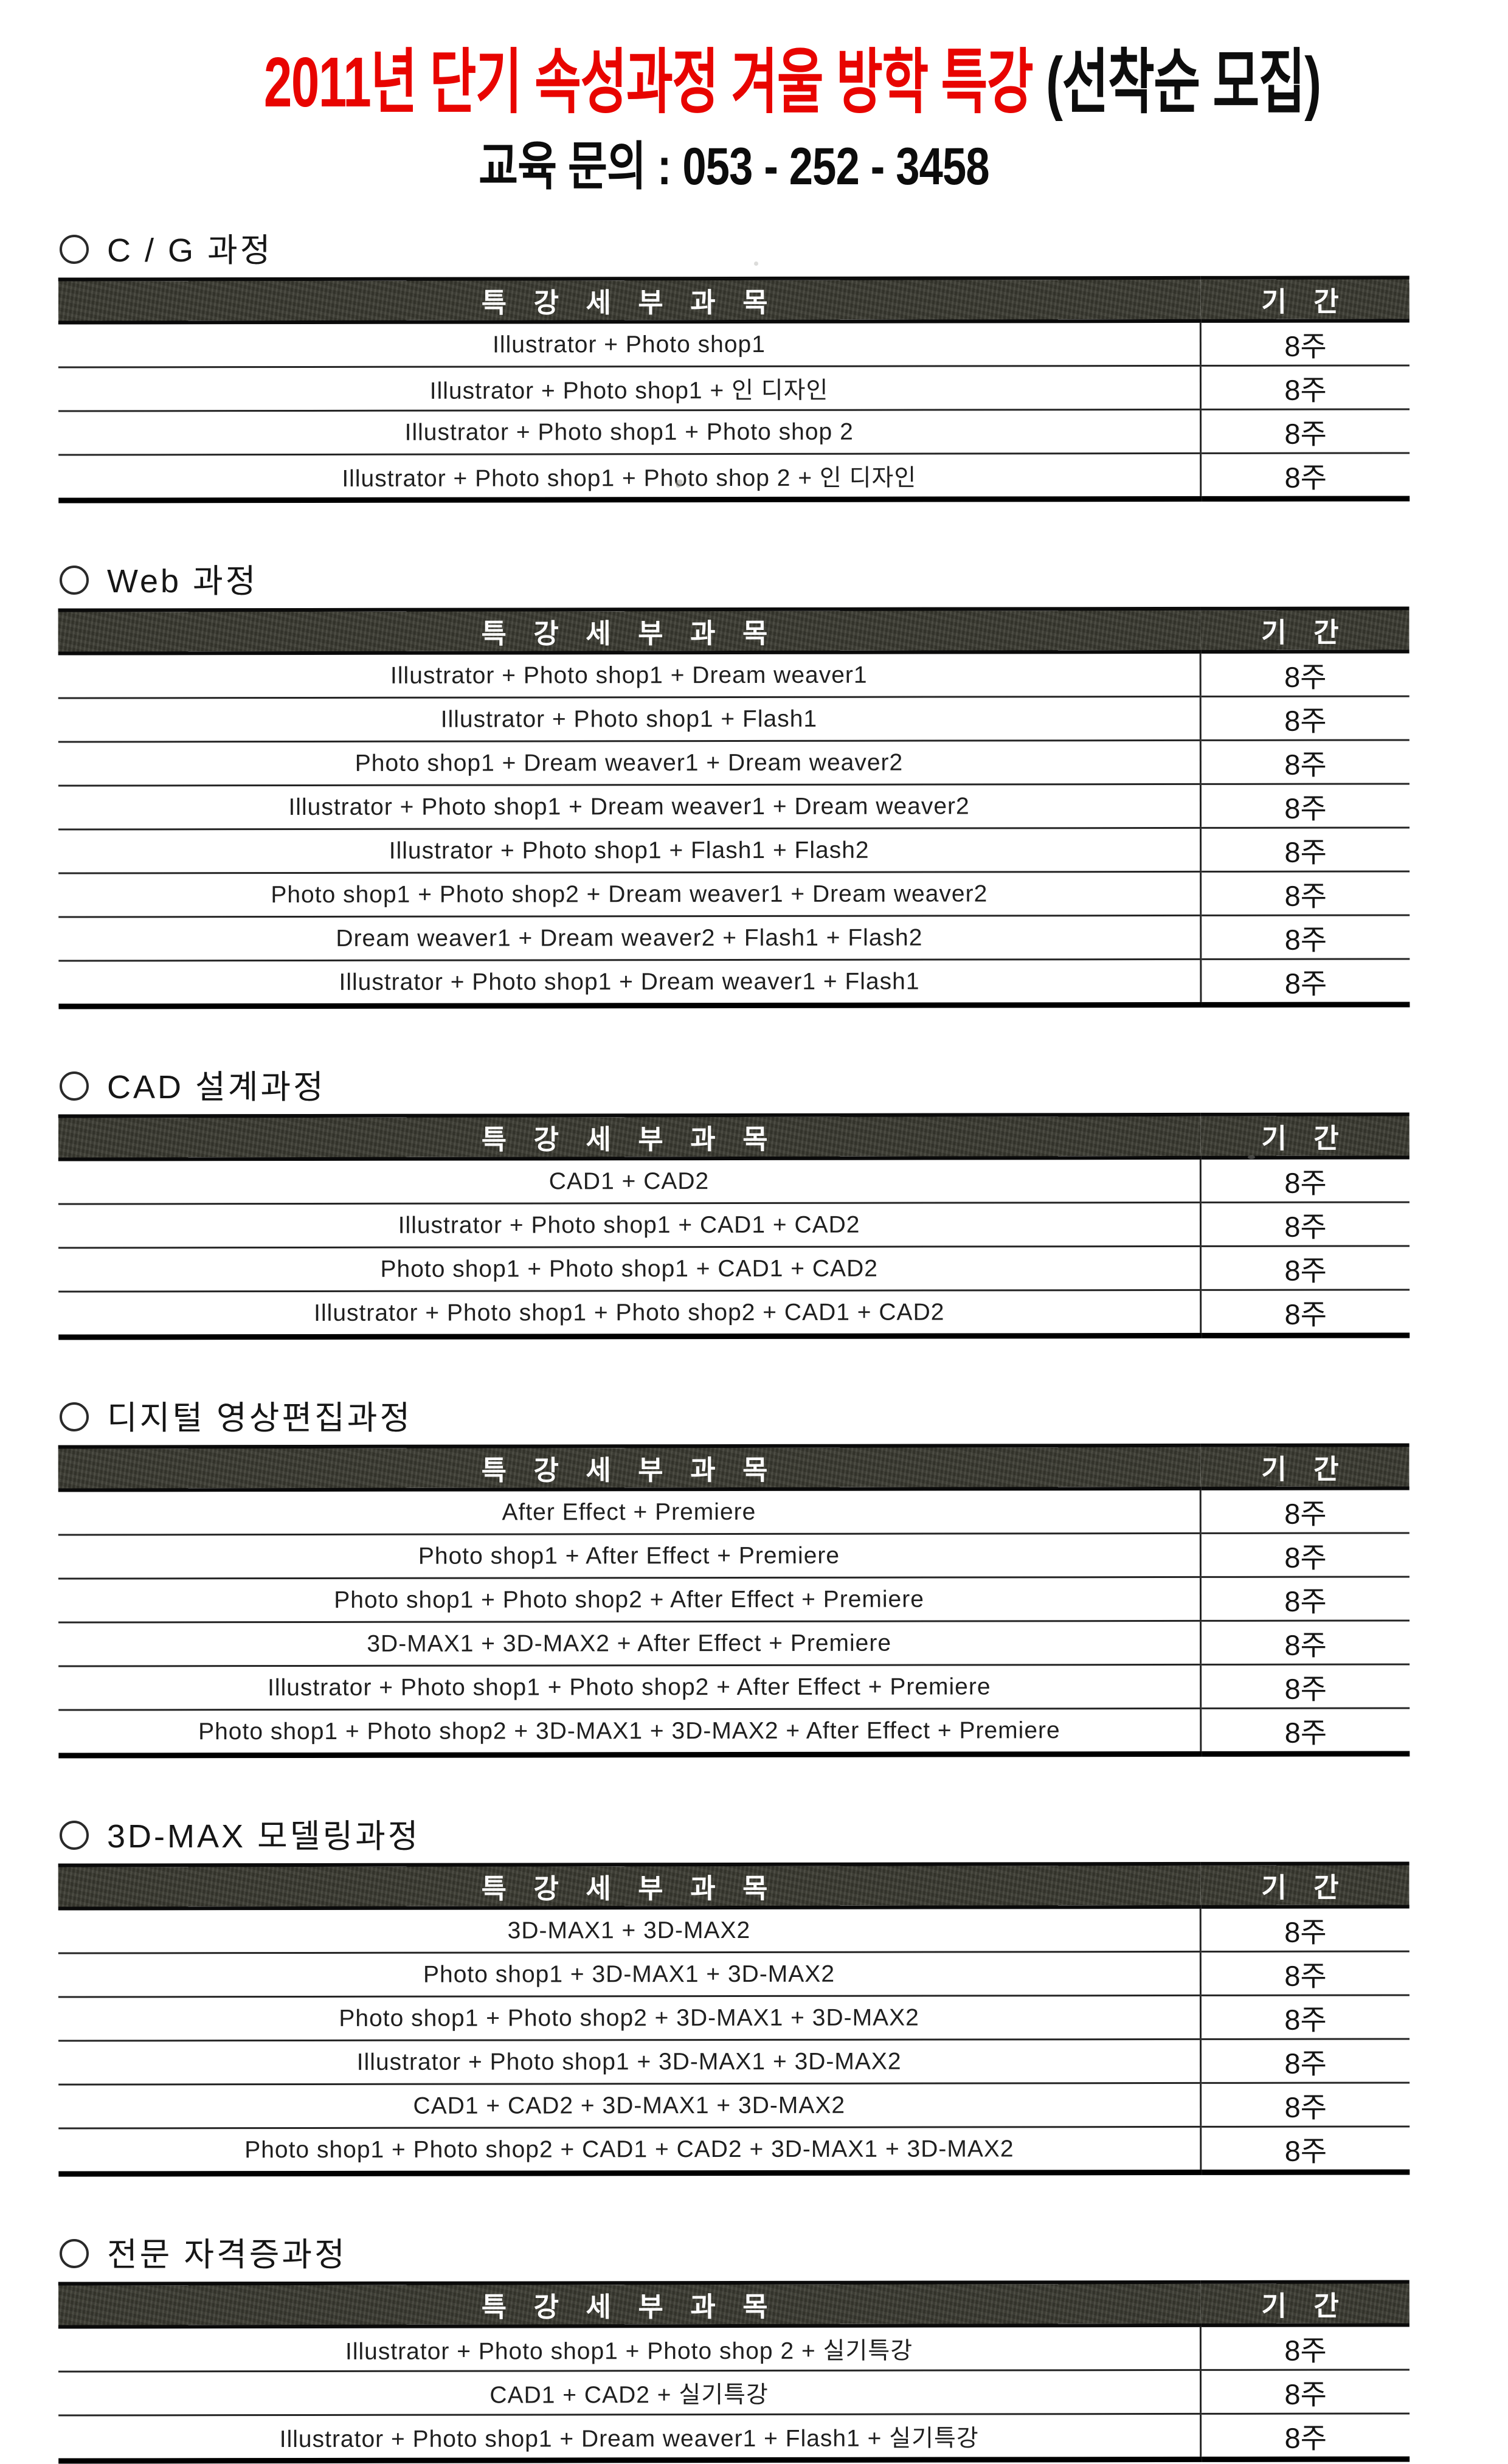  I want to click on scan-speck, so click(1251, 1157).